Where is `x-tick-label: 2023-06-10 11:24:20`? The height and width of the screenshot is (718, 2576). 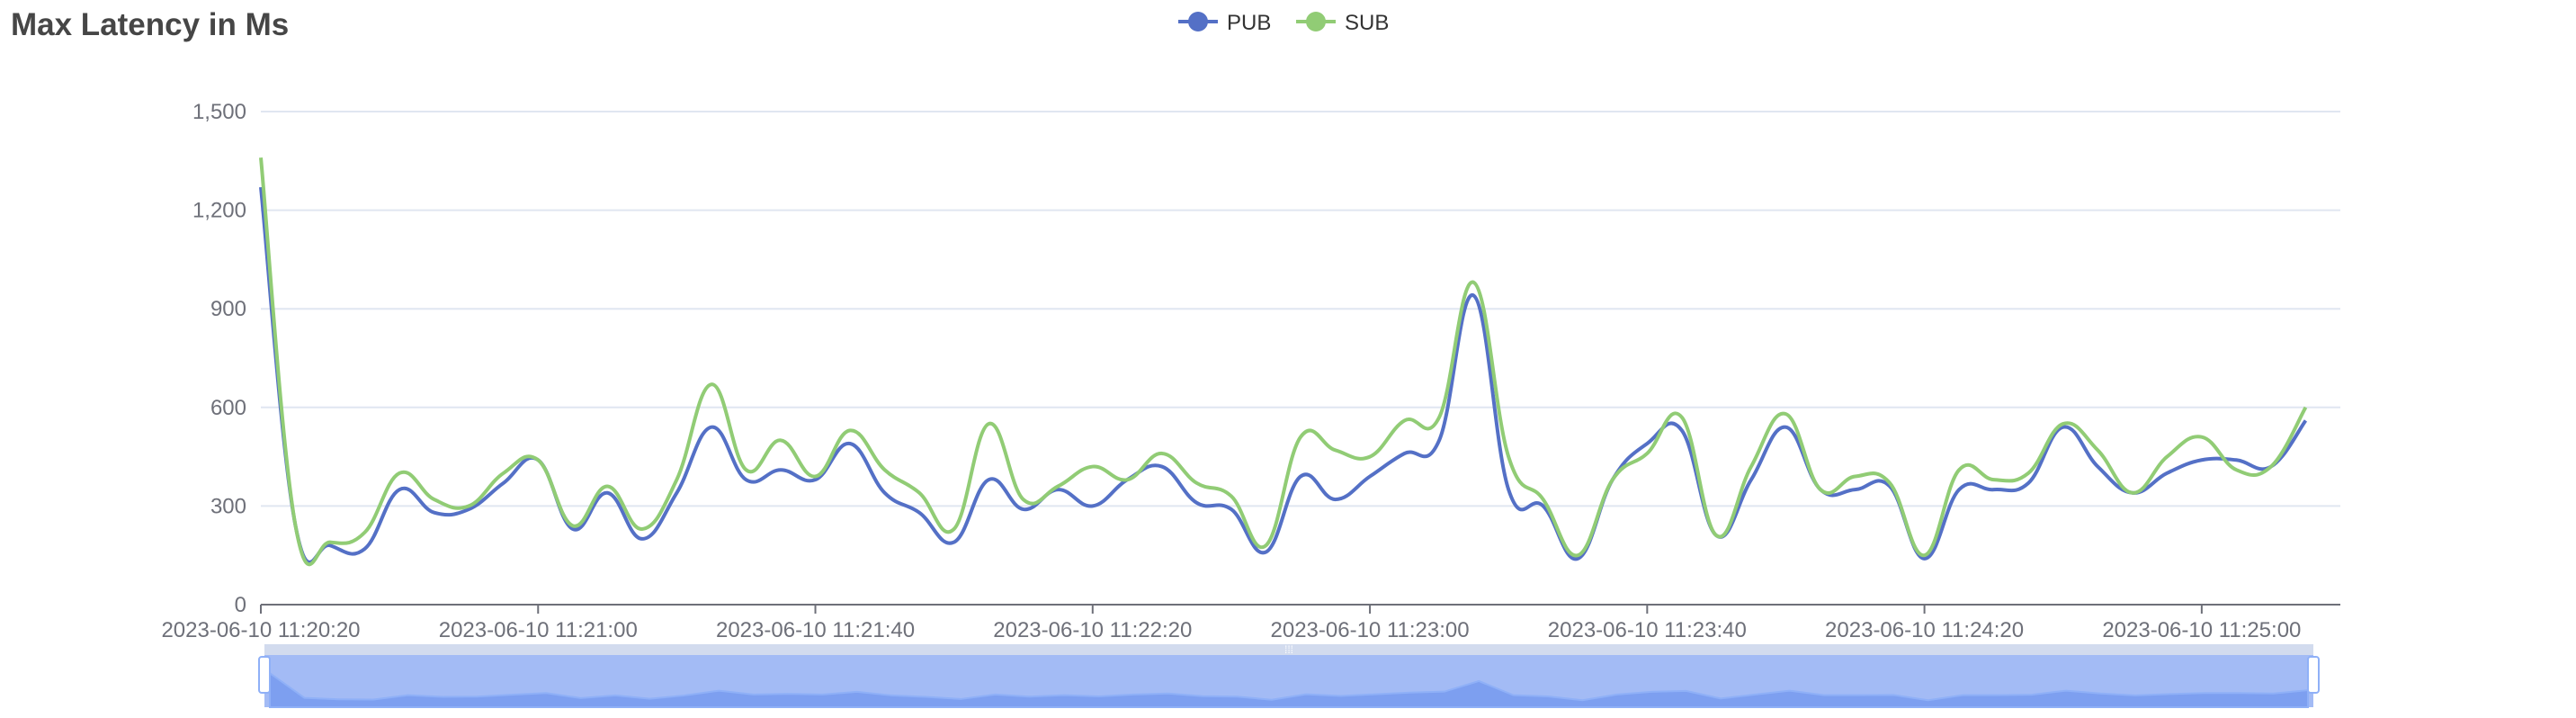
x-tick-label: 2023-06-10 11:24:20 is located at coordinates (1924, 630).